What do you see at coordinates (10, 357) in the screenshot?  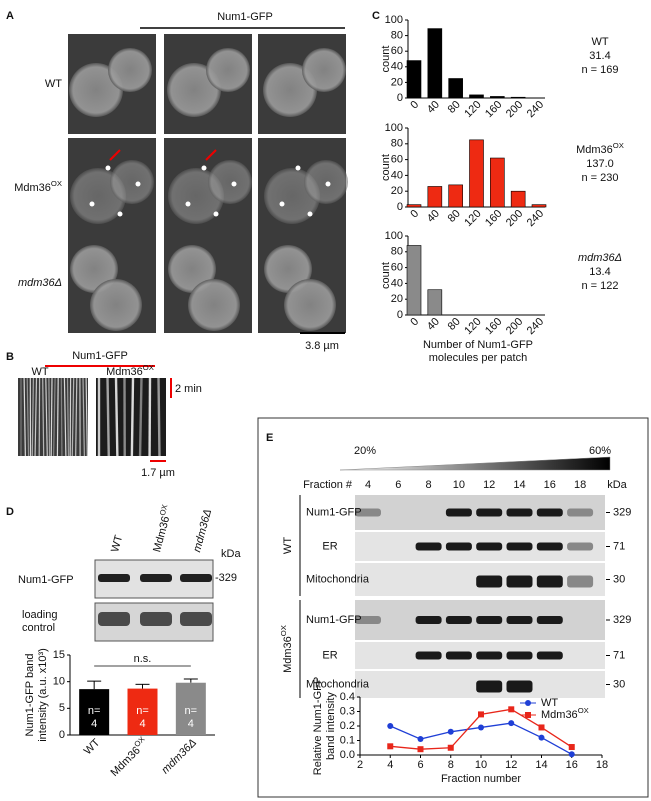 I see `panel-label: B` at bounding box center [10, 357].